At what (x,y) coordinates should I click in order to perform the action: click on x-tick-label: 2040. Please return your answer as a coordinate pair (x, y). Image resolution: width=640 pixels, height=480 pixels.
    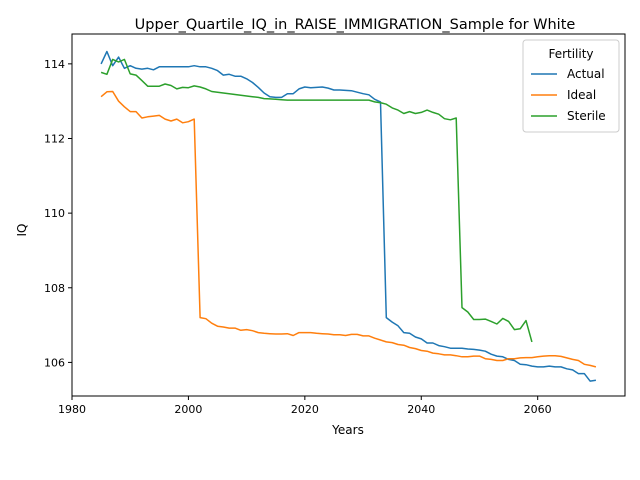
    Looking at the image, I should click on (421, 409).